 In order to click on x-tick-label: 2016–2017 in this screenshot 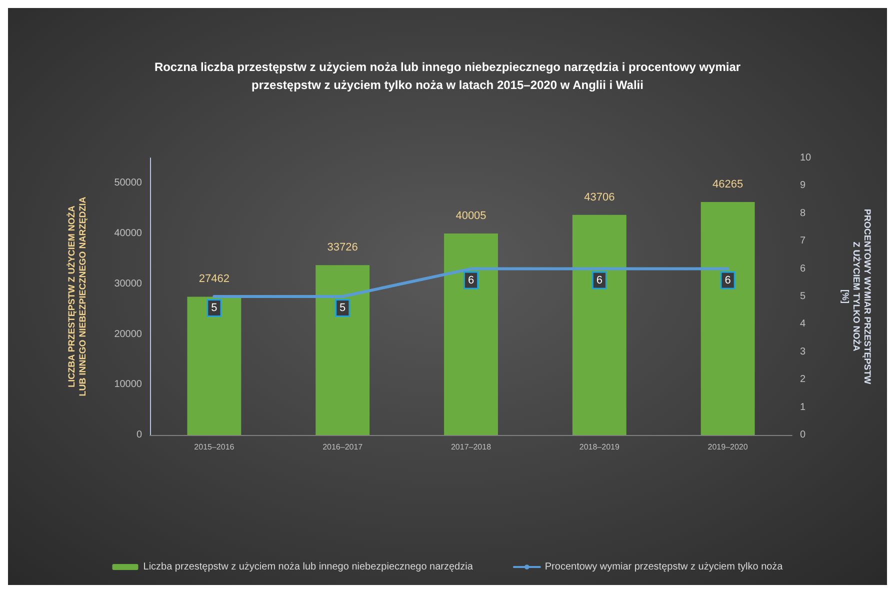, I will do `click(343, 447)`.